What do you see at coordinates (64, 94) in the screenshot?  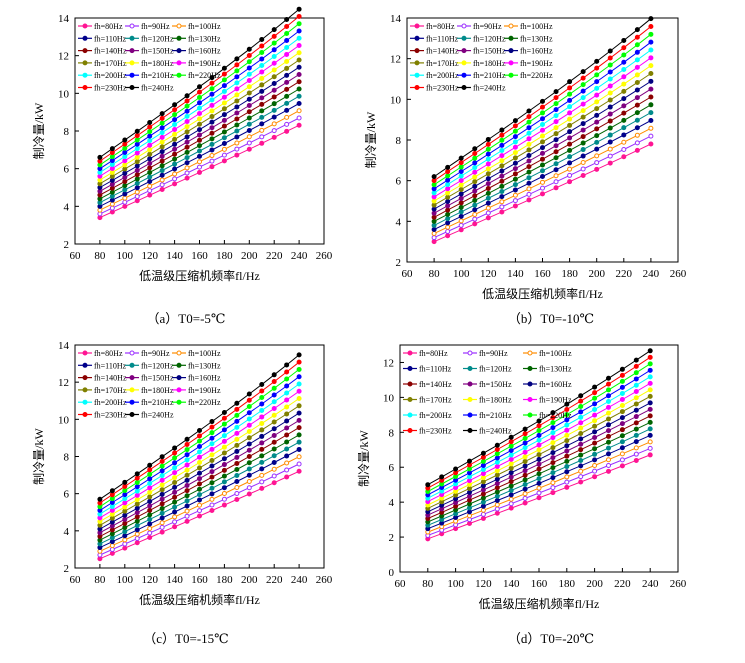 I see `y-tick-label: 10` at bounding box center [64, 94].